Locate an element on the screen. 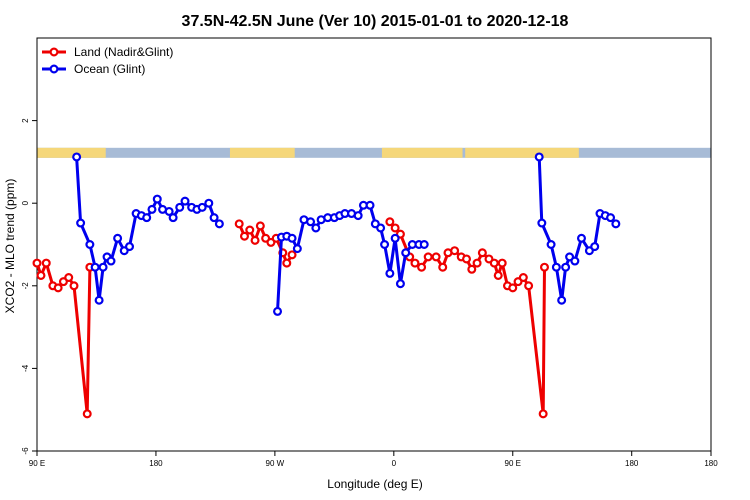 The width and height of the screenshot is (750, 500). ocean-strip is located at coordinates (374, 152).